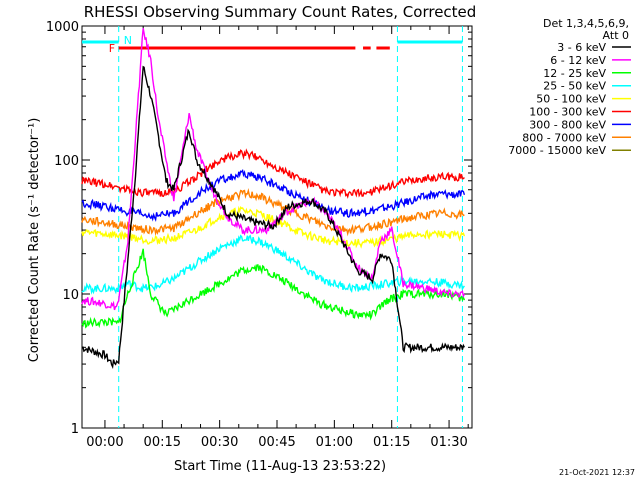 The height and width of the screenshot is (480, 640). I want to click on legend-label: 12 - 25 keV, so click(574, 73).